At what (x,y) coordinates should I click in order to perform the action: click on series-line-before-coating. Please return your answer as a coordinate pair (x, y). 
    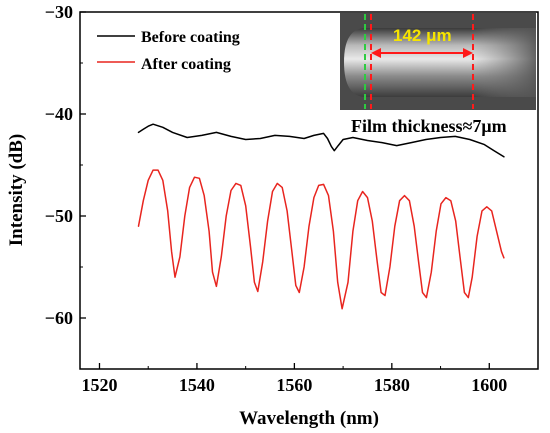
    Looking at the image, I should click on (321, 140).